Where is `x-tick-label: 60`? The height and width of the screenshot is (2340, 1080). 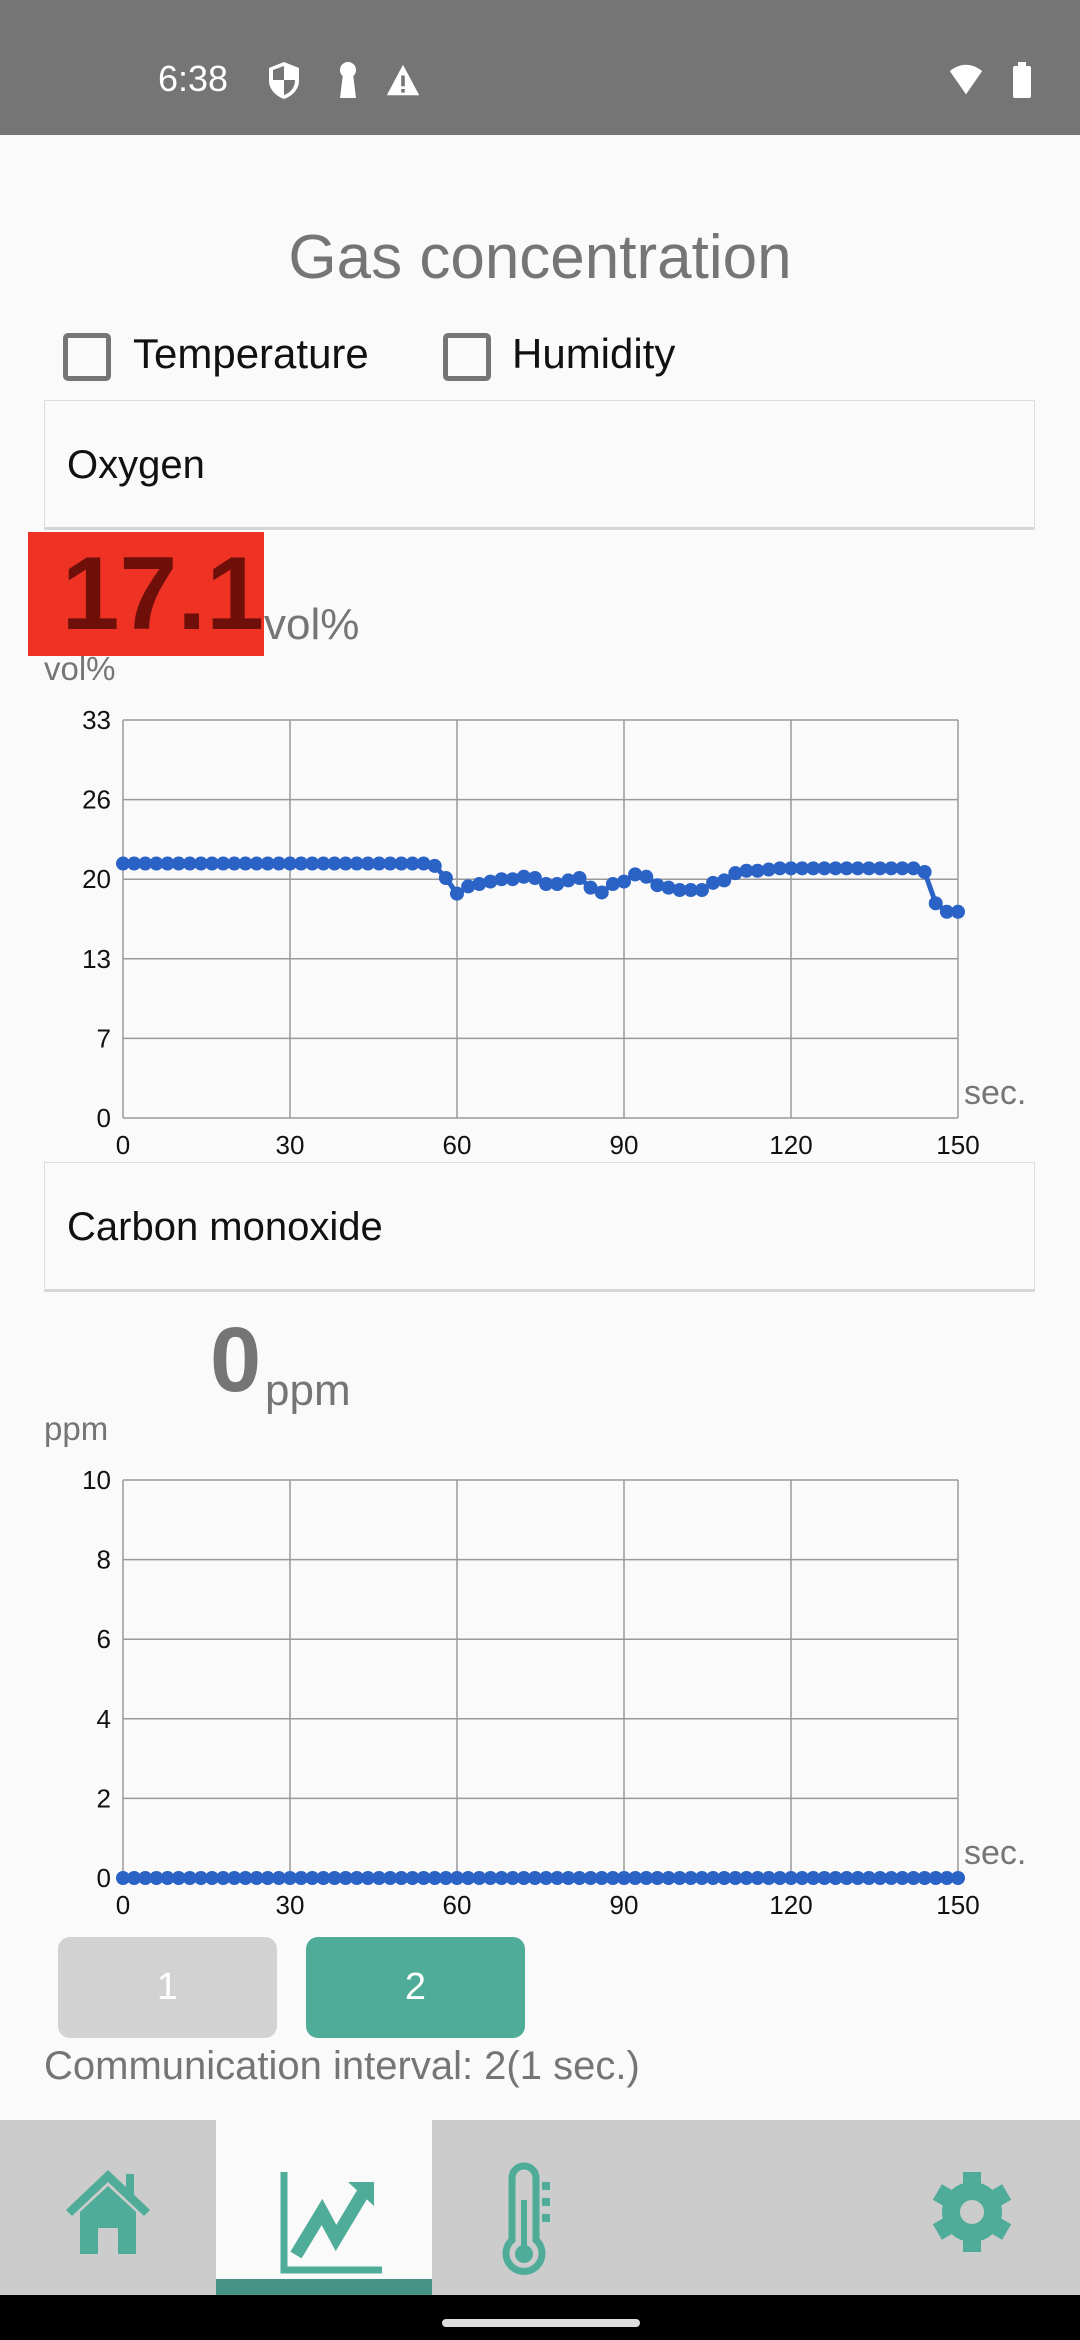 x-tick-label: 60 is located at coordinates (457, 1905).